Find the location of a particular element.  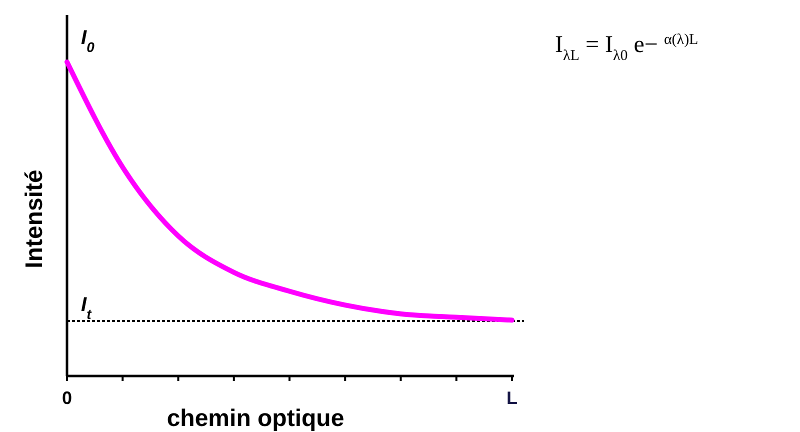

text: I$_{λL}$ = I$_{λ0}$ e− $^{α(λ)L}$ is located at coordinates (626, 48).